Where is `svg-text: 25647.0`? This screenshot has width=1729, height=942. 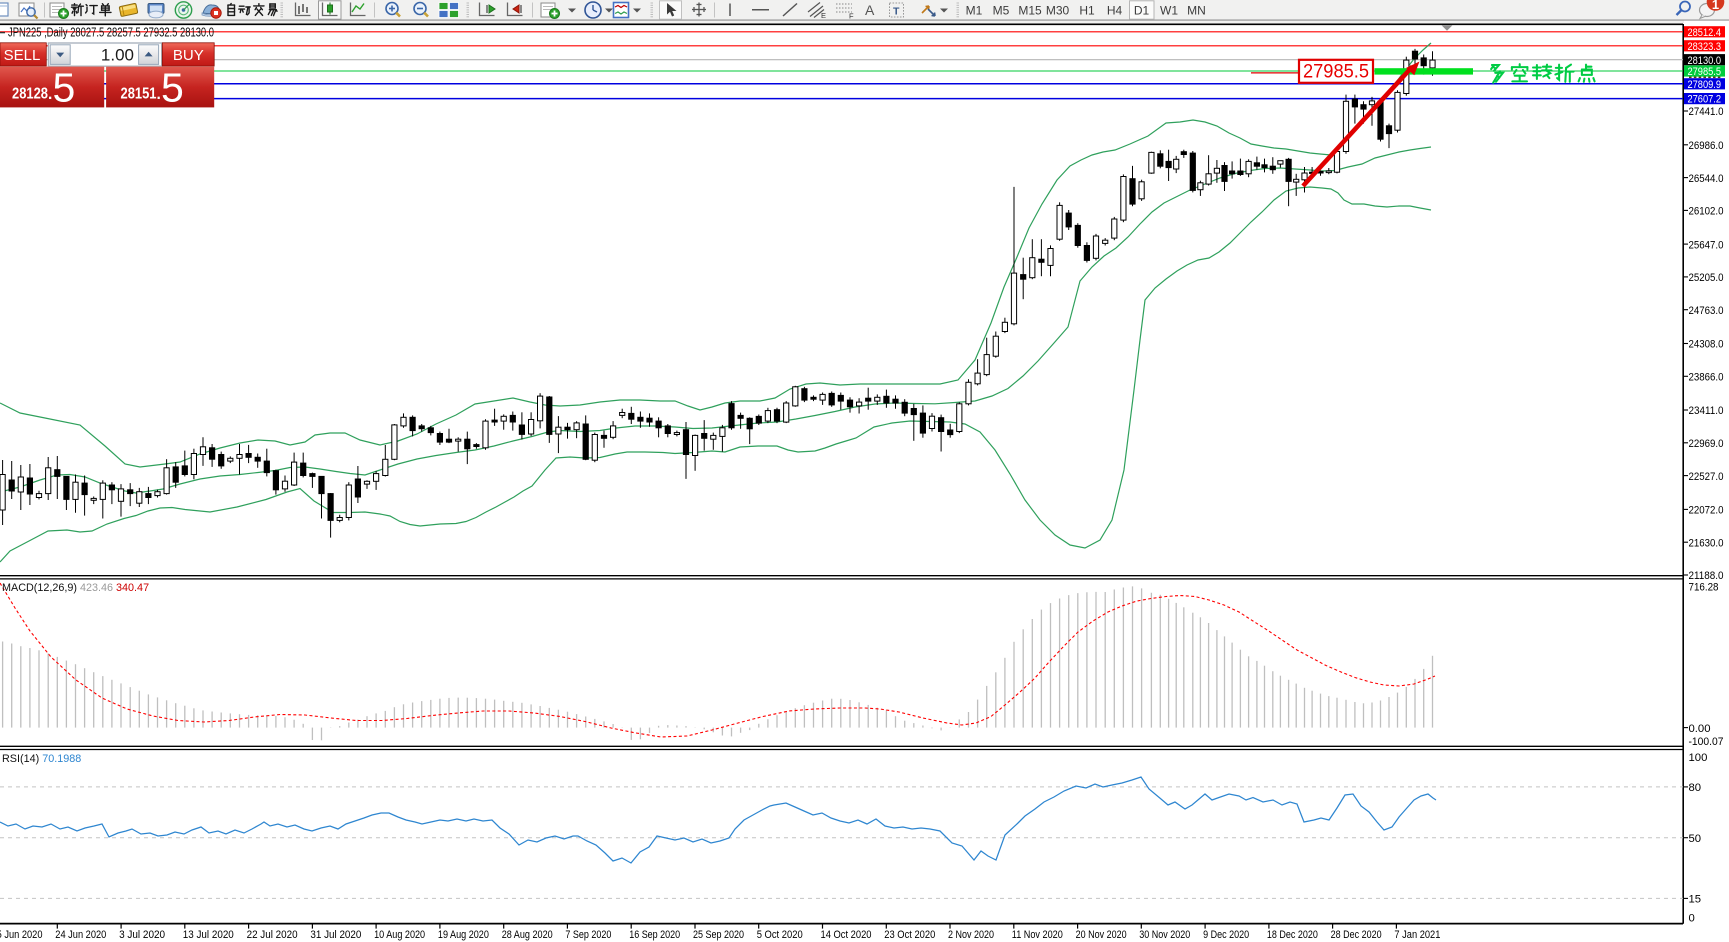 svg-text: 25647.0 is located at coordinates (1706, 245).